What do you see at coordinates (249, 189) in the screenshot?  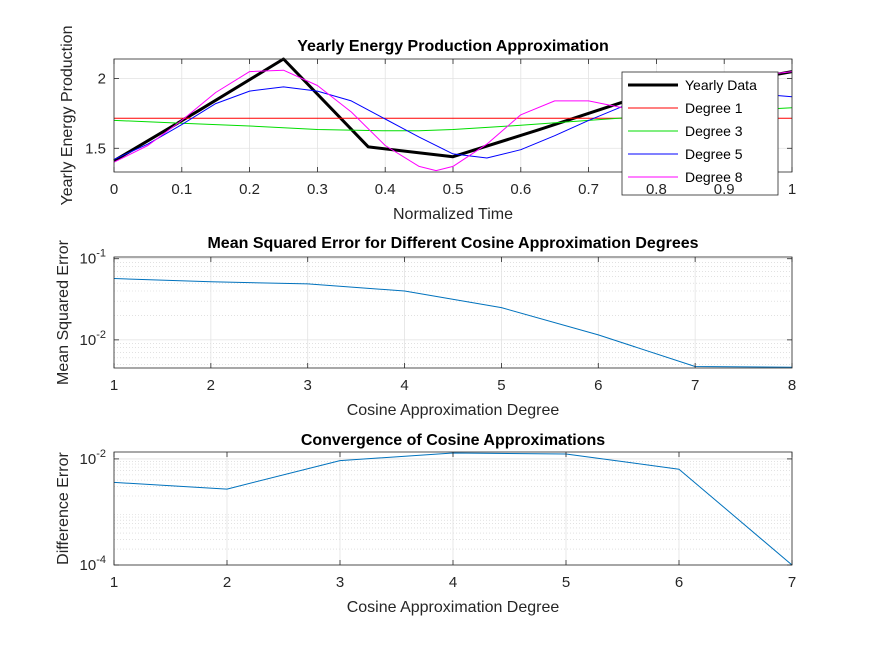 I see `x-tick-label: 0.2` at bounding box center [249, 189].